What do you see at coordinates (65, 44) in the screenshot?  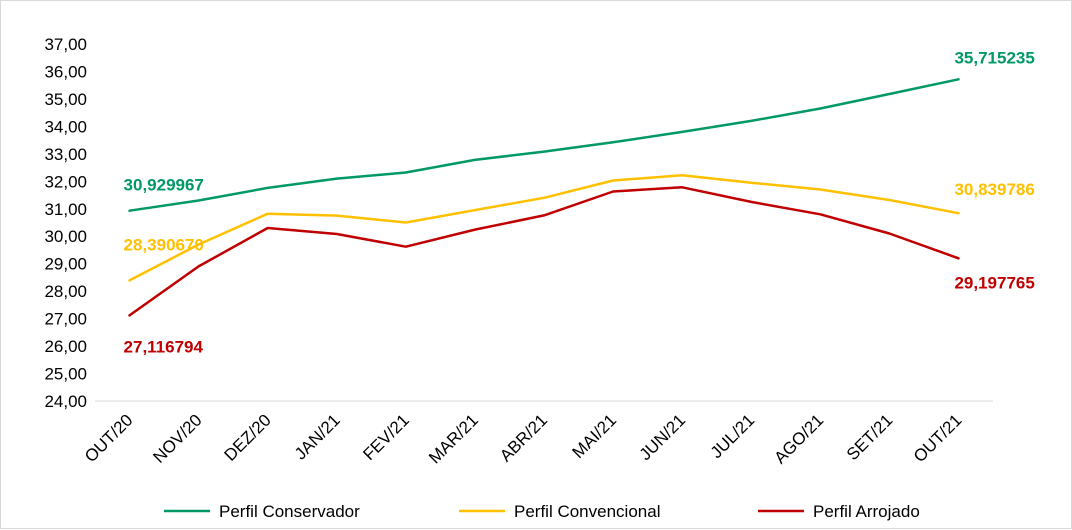 I see `y-tick-label: 37,00` at bounding box center [65, 44].